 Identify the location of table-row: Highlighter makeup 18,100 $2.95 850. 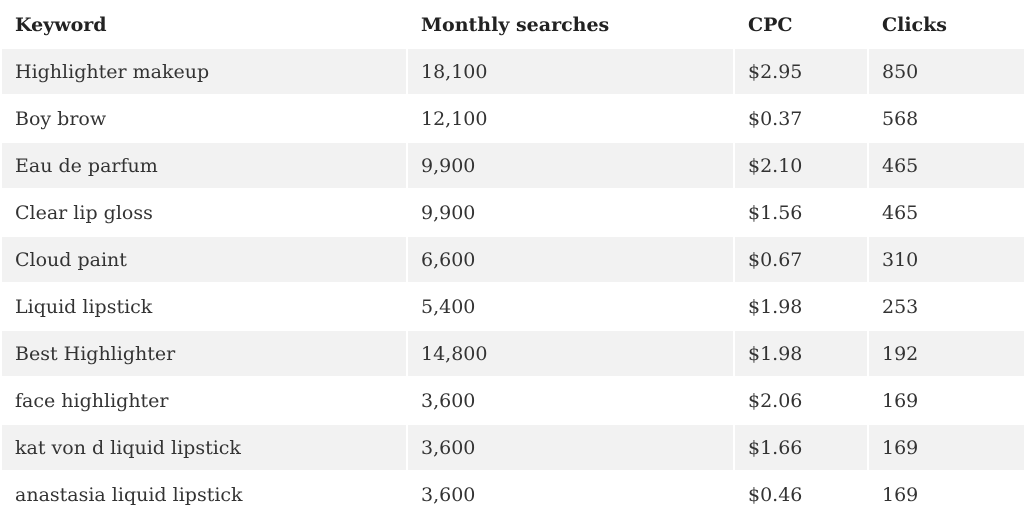
(513, 71).